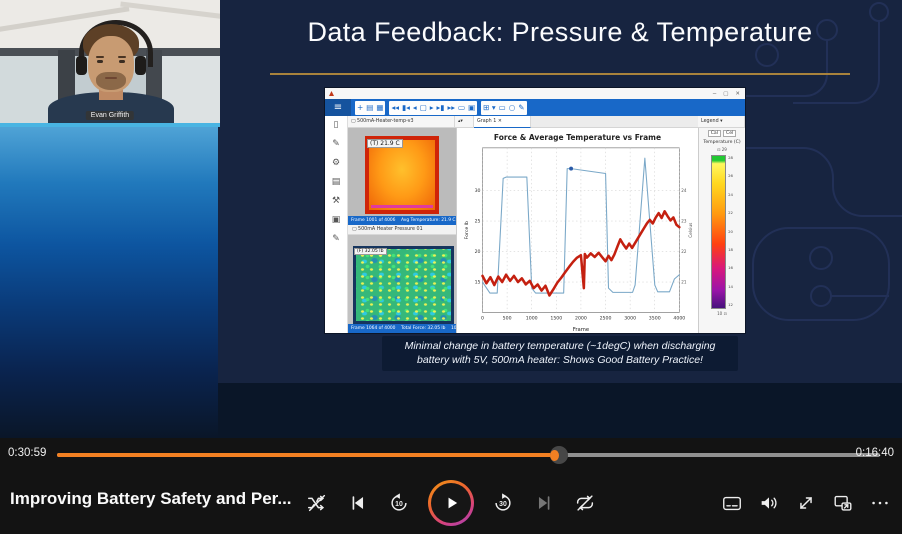 This screenshot has height=534, width=902. What do you see at coordinates (684, 251) in the screenshot?
I see `svg-text: 22` at bounding box center [684, 251].